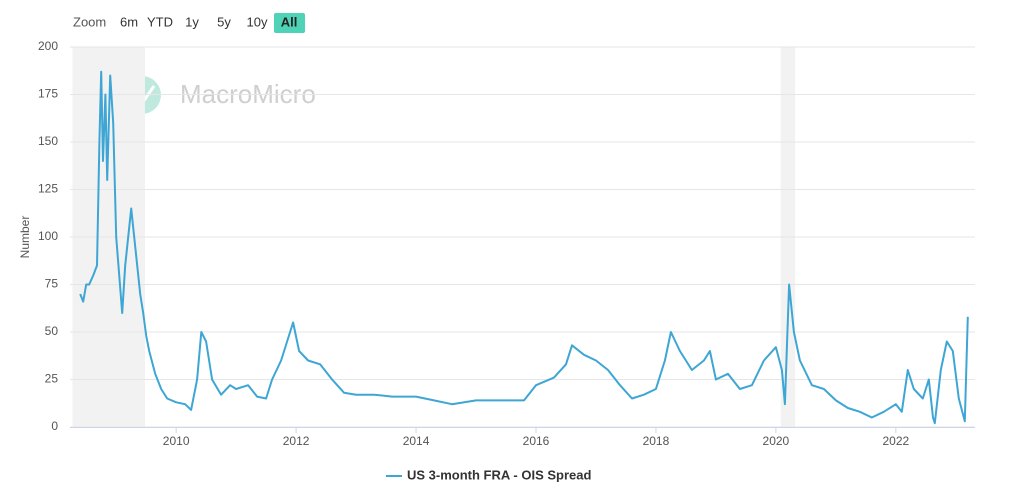  Describe the element at coordinates (257, 21) in the screenshot. I see `zoom-button: 10y` at that location.